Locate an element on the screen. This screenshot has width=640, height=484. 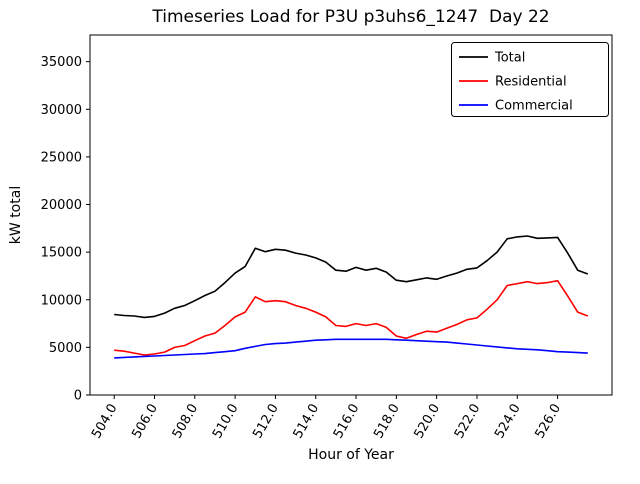
x-tick-label: 514.0 is located at coordinates (307, 422).